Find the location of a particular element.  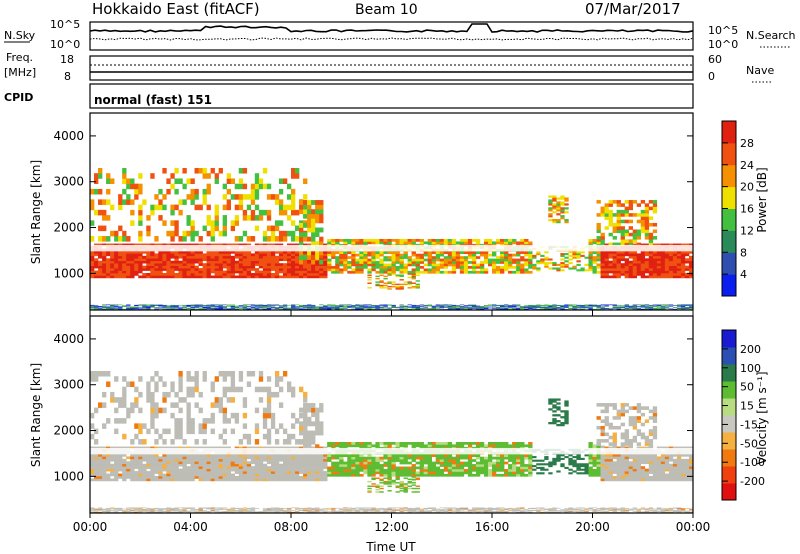

y-tick-label: 1000 is located at coordinates (68, 273).